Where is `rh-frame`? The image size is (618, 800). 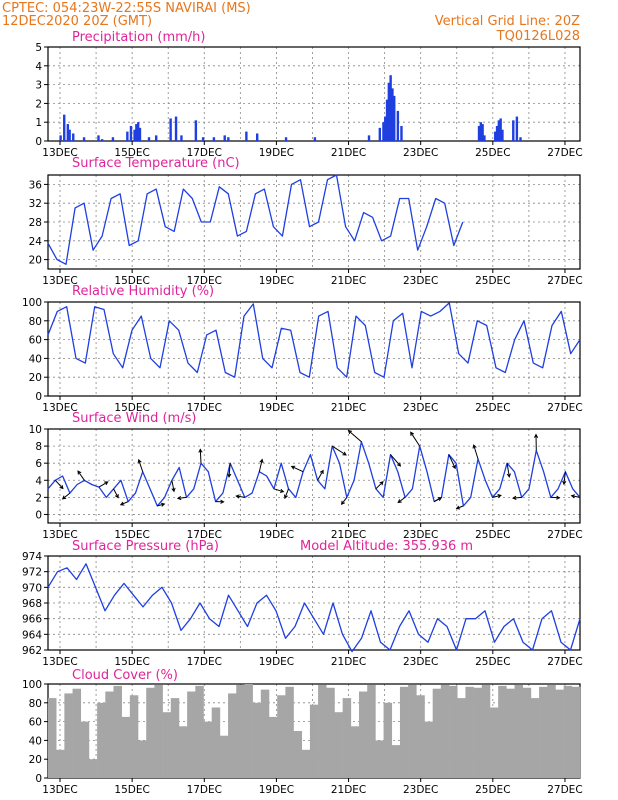 rh-frame is located at coordinates (314, 349).